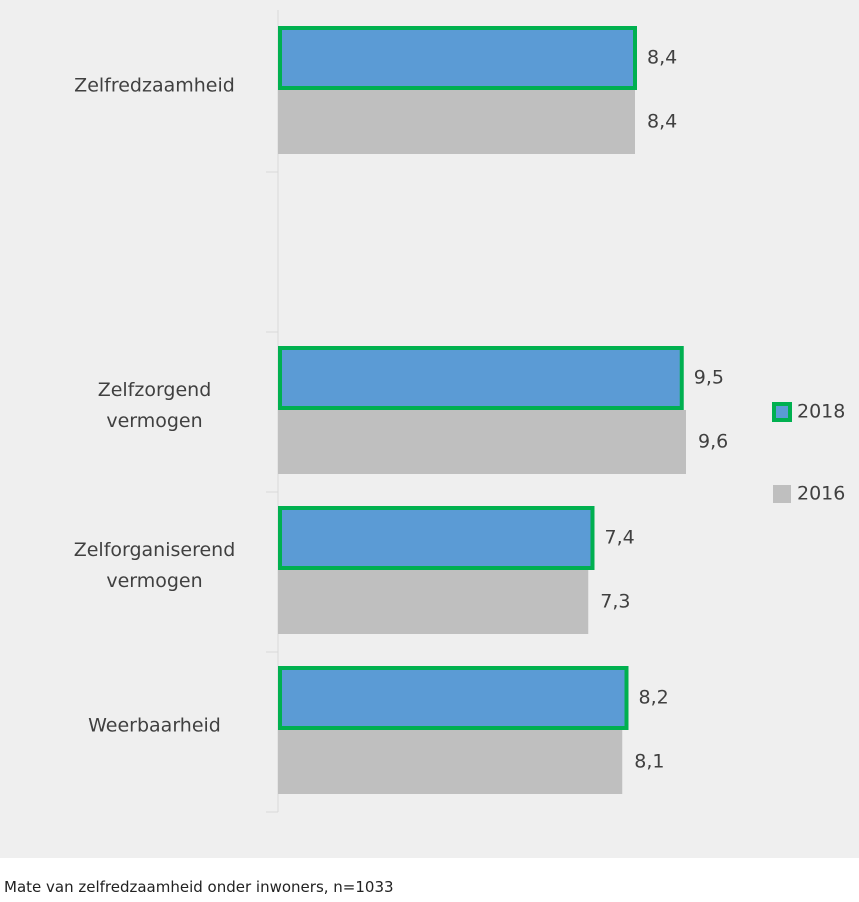  I want to click on value-label: 8,2, so click(654, 698).